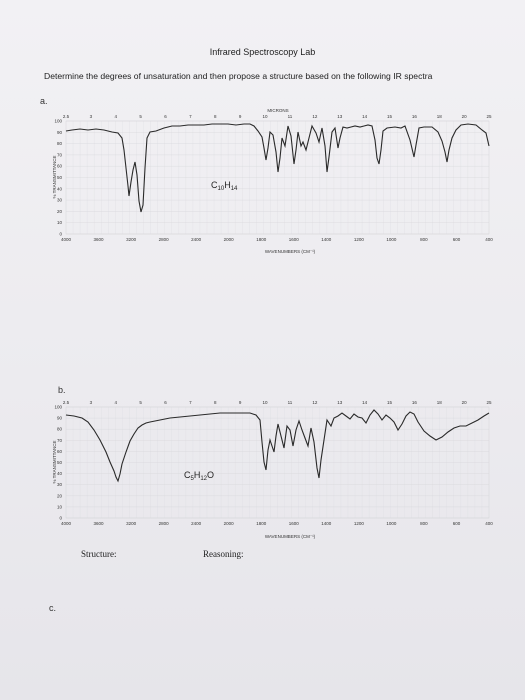 The width and height of the screenshot is (525, 700). What do you see at coordinates (140, 116) in the screenshot?
I see `spectrum-a-micron-tick-label: 5` at bounding box center [140, 116].